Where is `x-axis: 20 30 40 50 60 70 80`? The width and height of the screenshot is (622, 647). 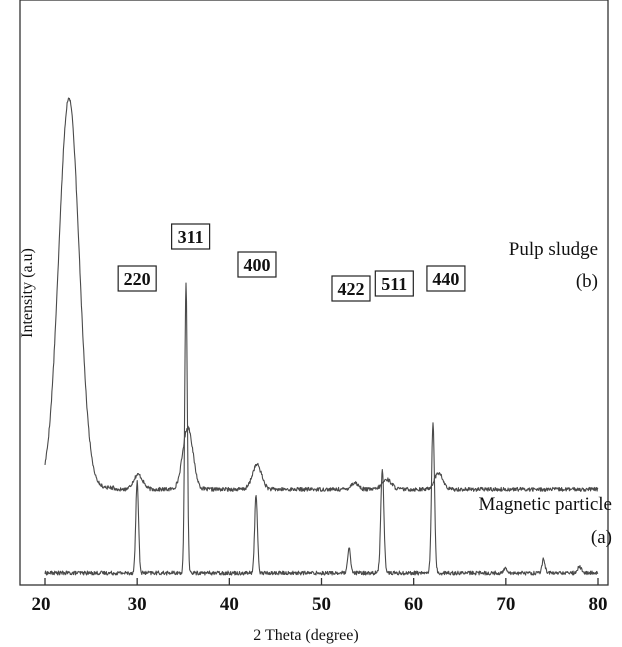
x-axis: 20 30 40 50 60 70 80 is located at coordinates (320, 596).